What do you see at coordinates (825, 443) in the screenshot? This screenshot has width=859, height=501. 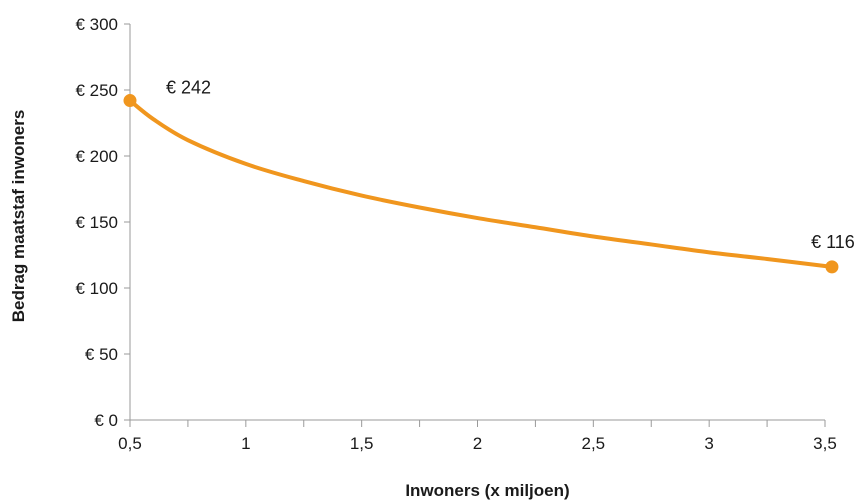 I see `x-tick-label: 3,5` at bounding box center [825, 443].